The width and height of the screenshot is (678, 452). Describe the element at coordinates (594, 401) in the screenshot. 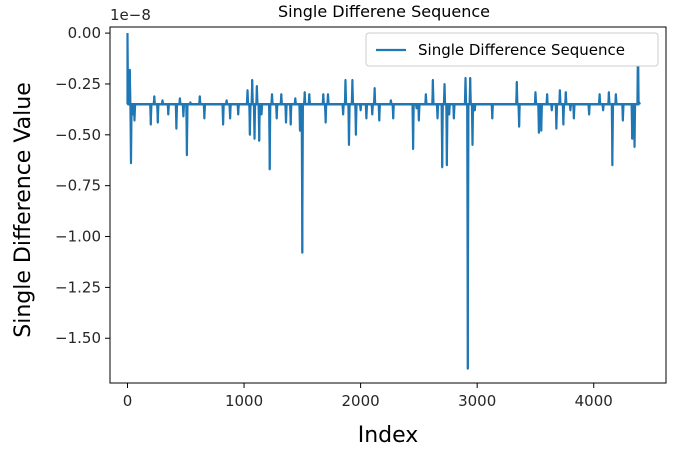

I see `x-tick-label: 4000` at that location.